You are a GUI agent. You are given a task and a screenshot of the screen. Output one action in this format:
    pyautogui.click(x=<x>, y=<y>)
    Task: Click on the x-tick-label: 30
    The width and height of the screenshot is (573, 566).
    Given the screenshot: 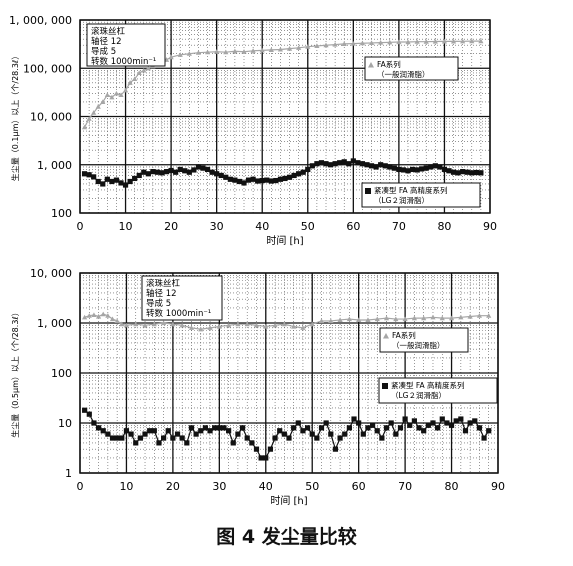 What is the action you would take?
    pyautogui.click(x=219, y=486)
    